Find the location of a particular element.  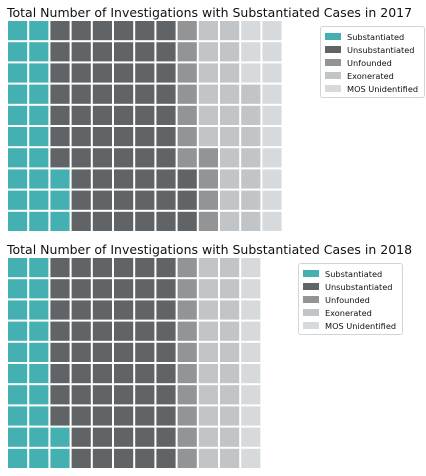

legend-item: MOS Unidentified is located at coordinates (371, 88).